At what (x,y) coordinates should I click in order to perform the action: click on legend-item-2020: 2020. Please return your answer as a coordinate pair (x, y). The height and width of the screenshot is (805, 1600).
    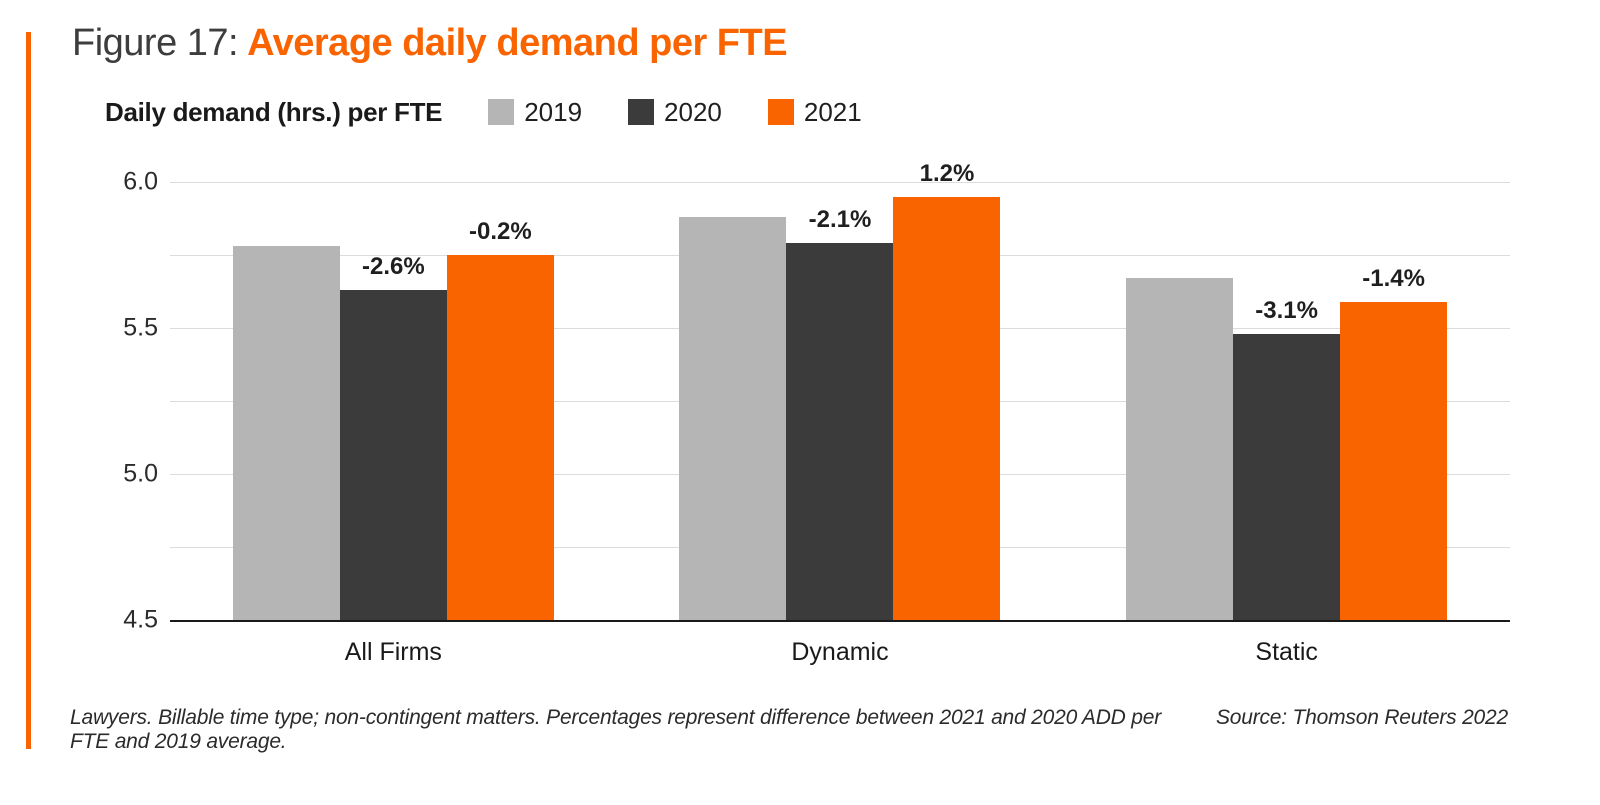
    Looking at the image, I should click on (675, 112).